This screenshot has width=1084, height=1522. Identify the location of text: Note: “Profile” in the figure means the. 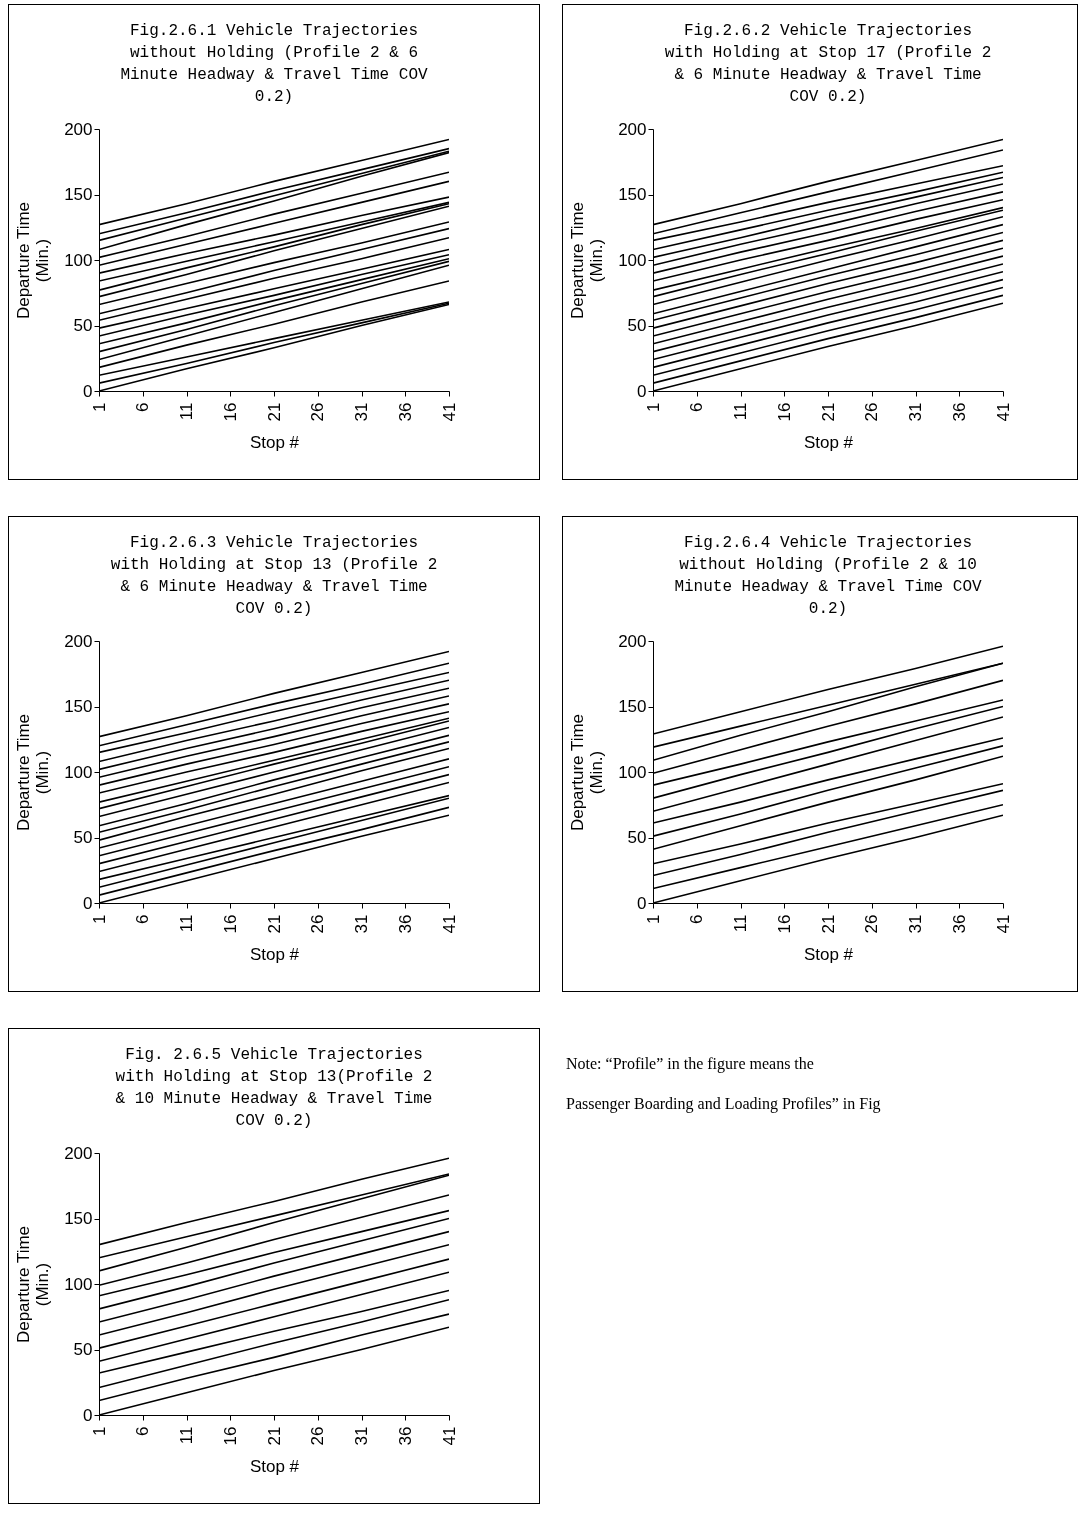
(690, 1064).